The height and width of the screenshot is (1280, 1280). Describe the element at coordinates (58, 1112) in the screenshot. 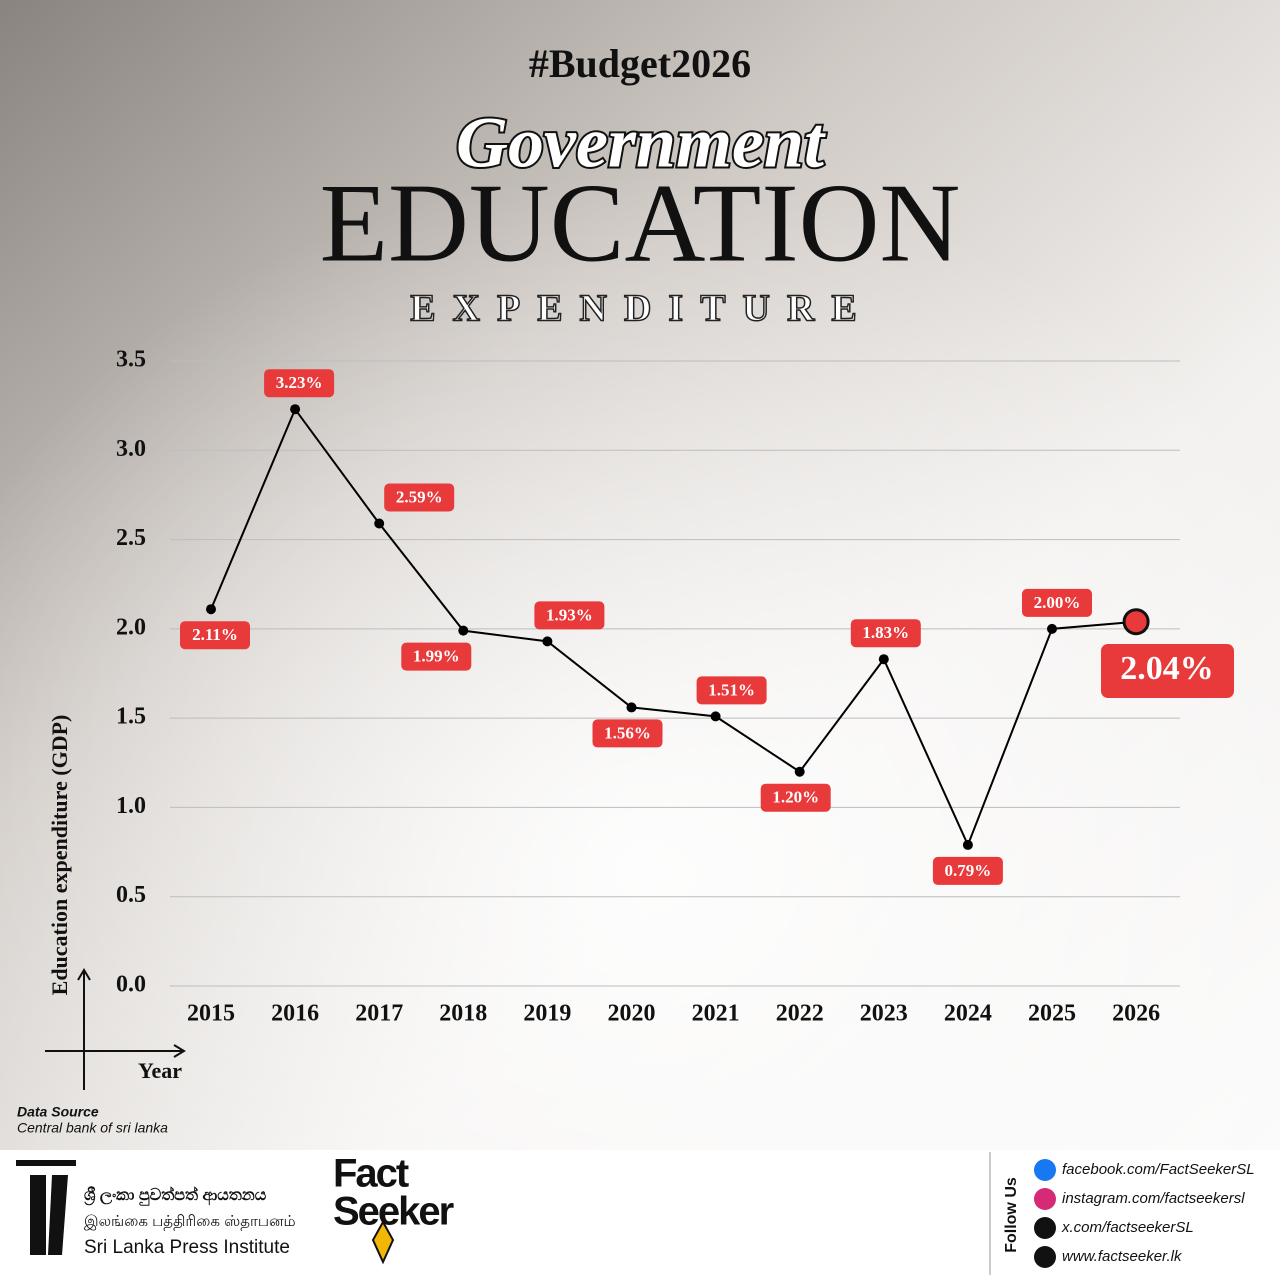

I see `source-heading: Data Source` at that location.